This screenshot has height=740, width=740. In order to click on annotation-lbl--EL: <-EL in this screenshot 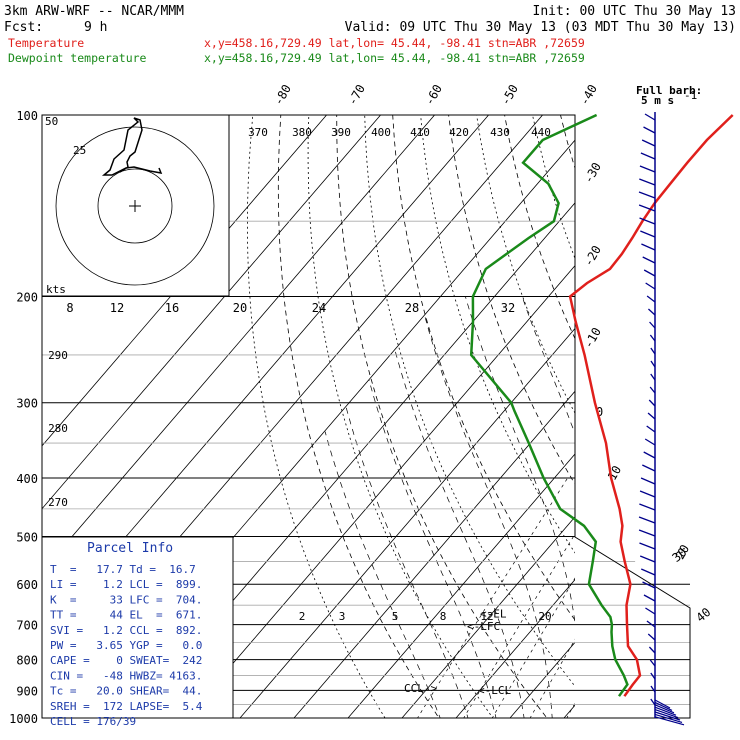, I will do `click(493, 614)`.